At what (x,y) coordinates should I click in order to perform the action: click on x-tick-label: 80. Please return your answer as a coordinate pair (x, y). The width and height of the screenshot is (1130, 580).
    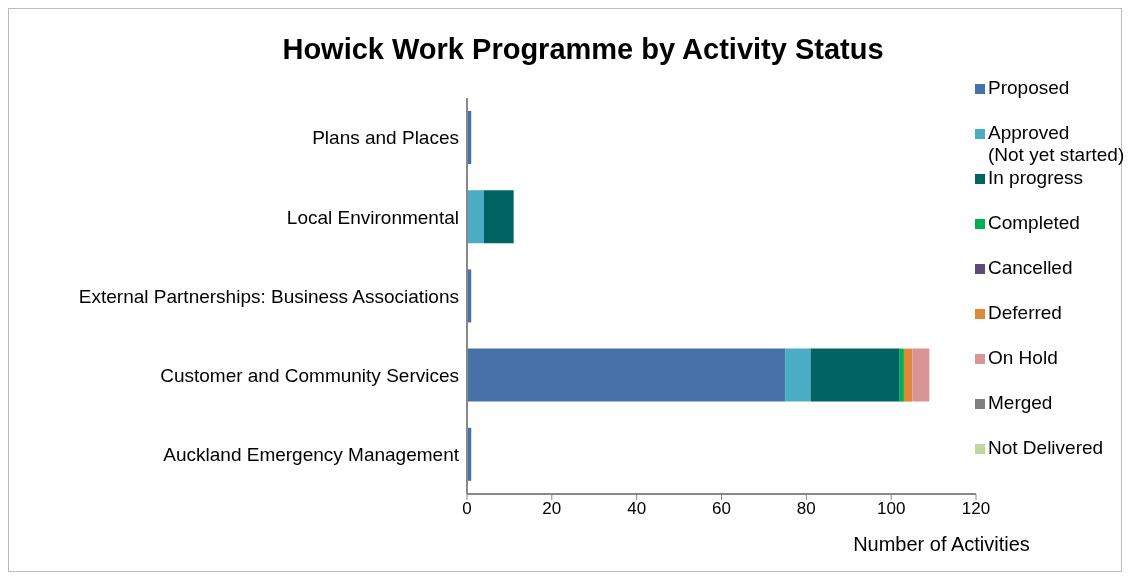
    Looking at the image, I should click on (806, 509).